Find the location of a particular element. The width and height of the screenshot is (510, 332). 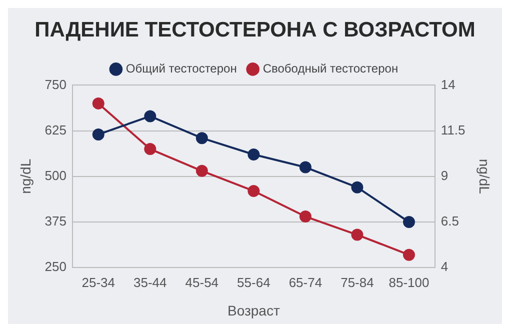

chart-title: ПАДЕНИЕ ТЕСТОСТЕРОНА С ВОЗРАСТОМ is located at coordinates (255, 30).